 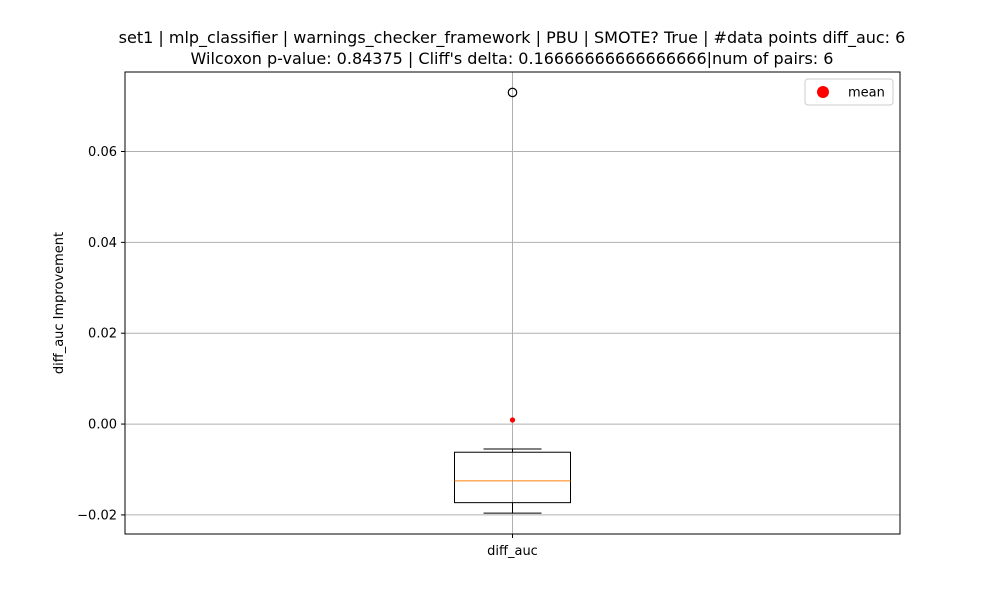 I want to click on legend-frame, so click(x=849, y=92).